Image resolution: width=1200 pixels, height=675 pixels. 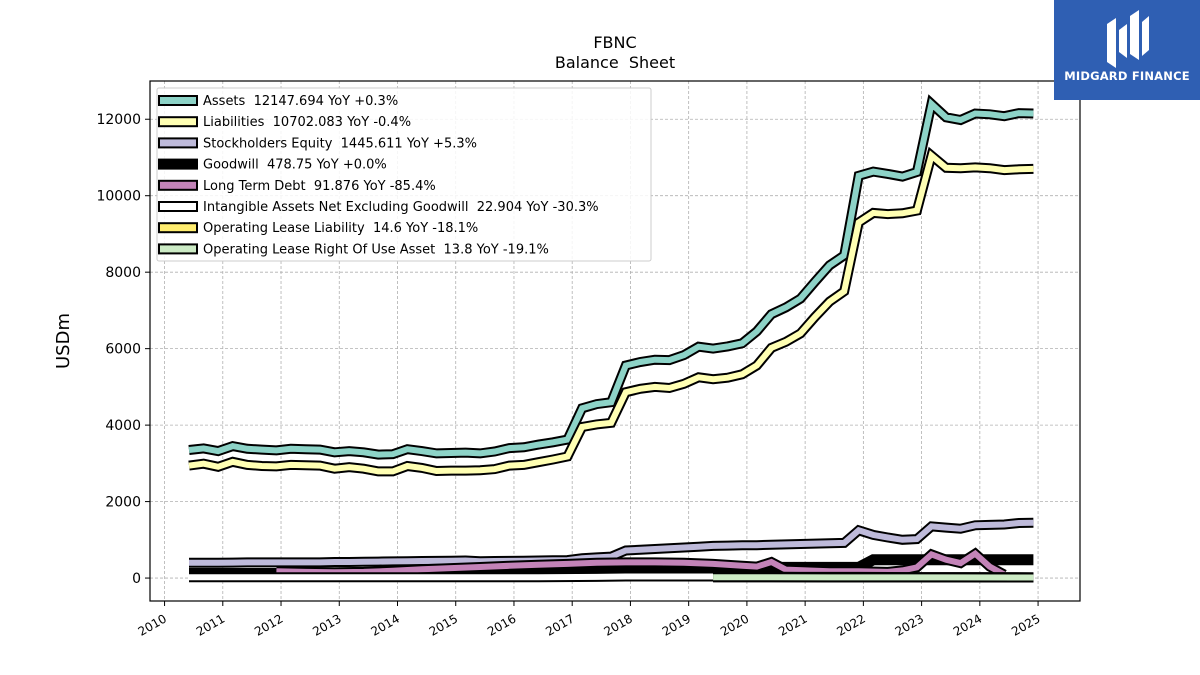 I want to click on series-stockholders-equity, so click(x=611, y=542).